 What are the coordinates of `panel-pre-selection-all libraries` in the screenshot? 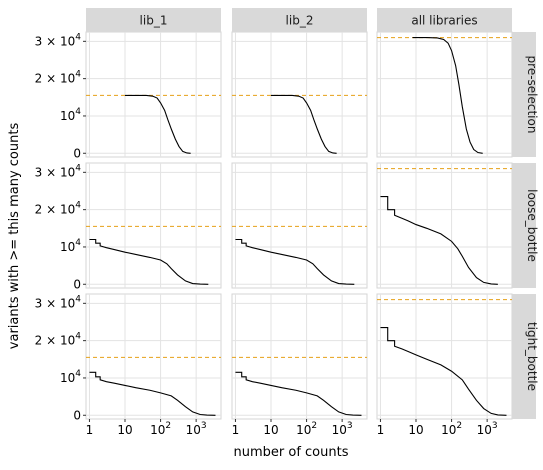 It's located at (444, 94).